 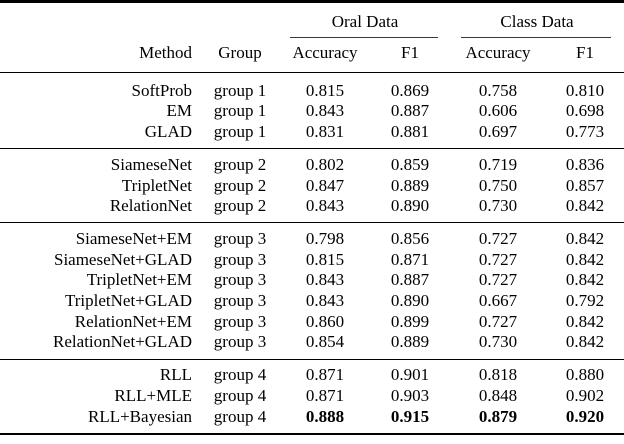 What do you see at coordinates (410, 132) in the screenshot?
I see `oral-f1-cell: 0.881` at bounding box center [410, 132].